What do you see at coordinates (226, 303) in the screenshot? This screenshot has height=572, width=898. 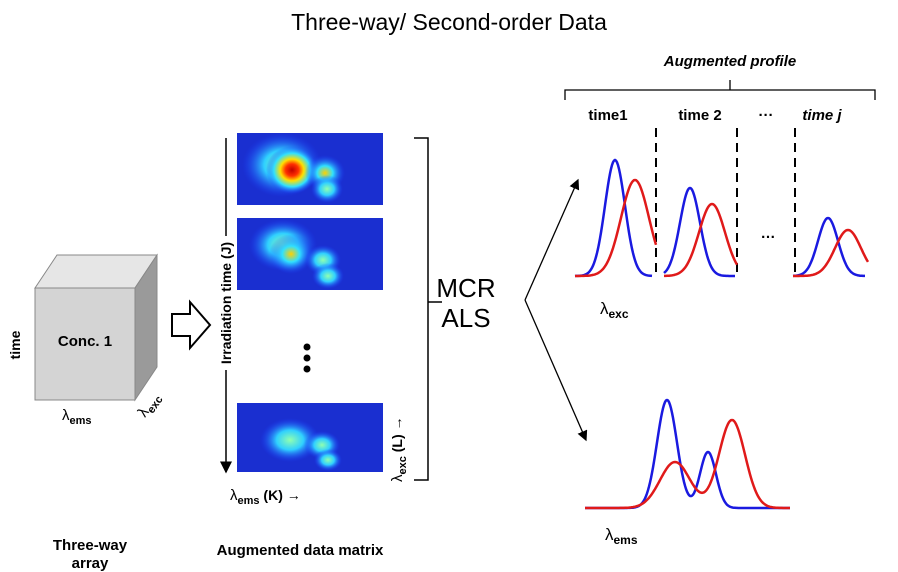 I see `matrix-axis: Irradiation time (J)` at bounding box center [226, 303].